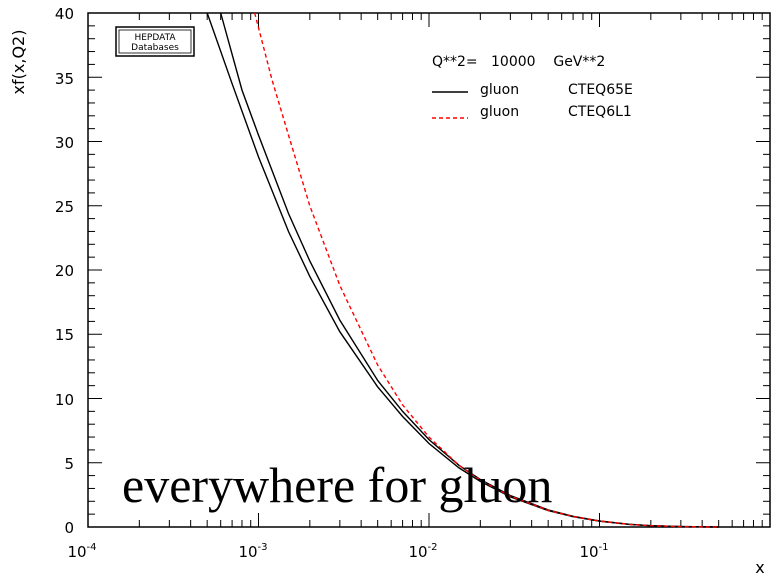 This screenshot has width=772, height=577. I want to click on xtick-label: 10⁻², so click(422, 551).